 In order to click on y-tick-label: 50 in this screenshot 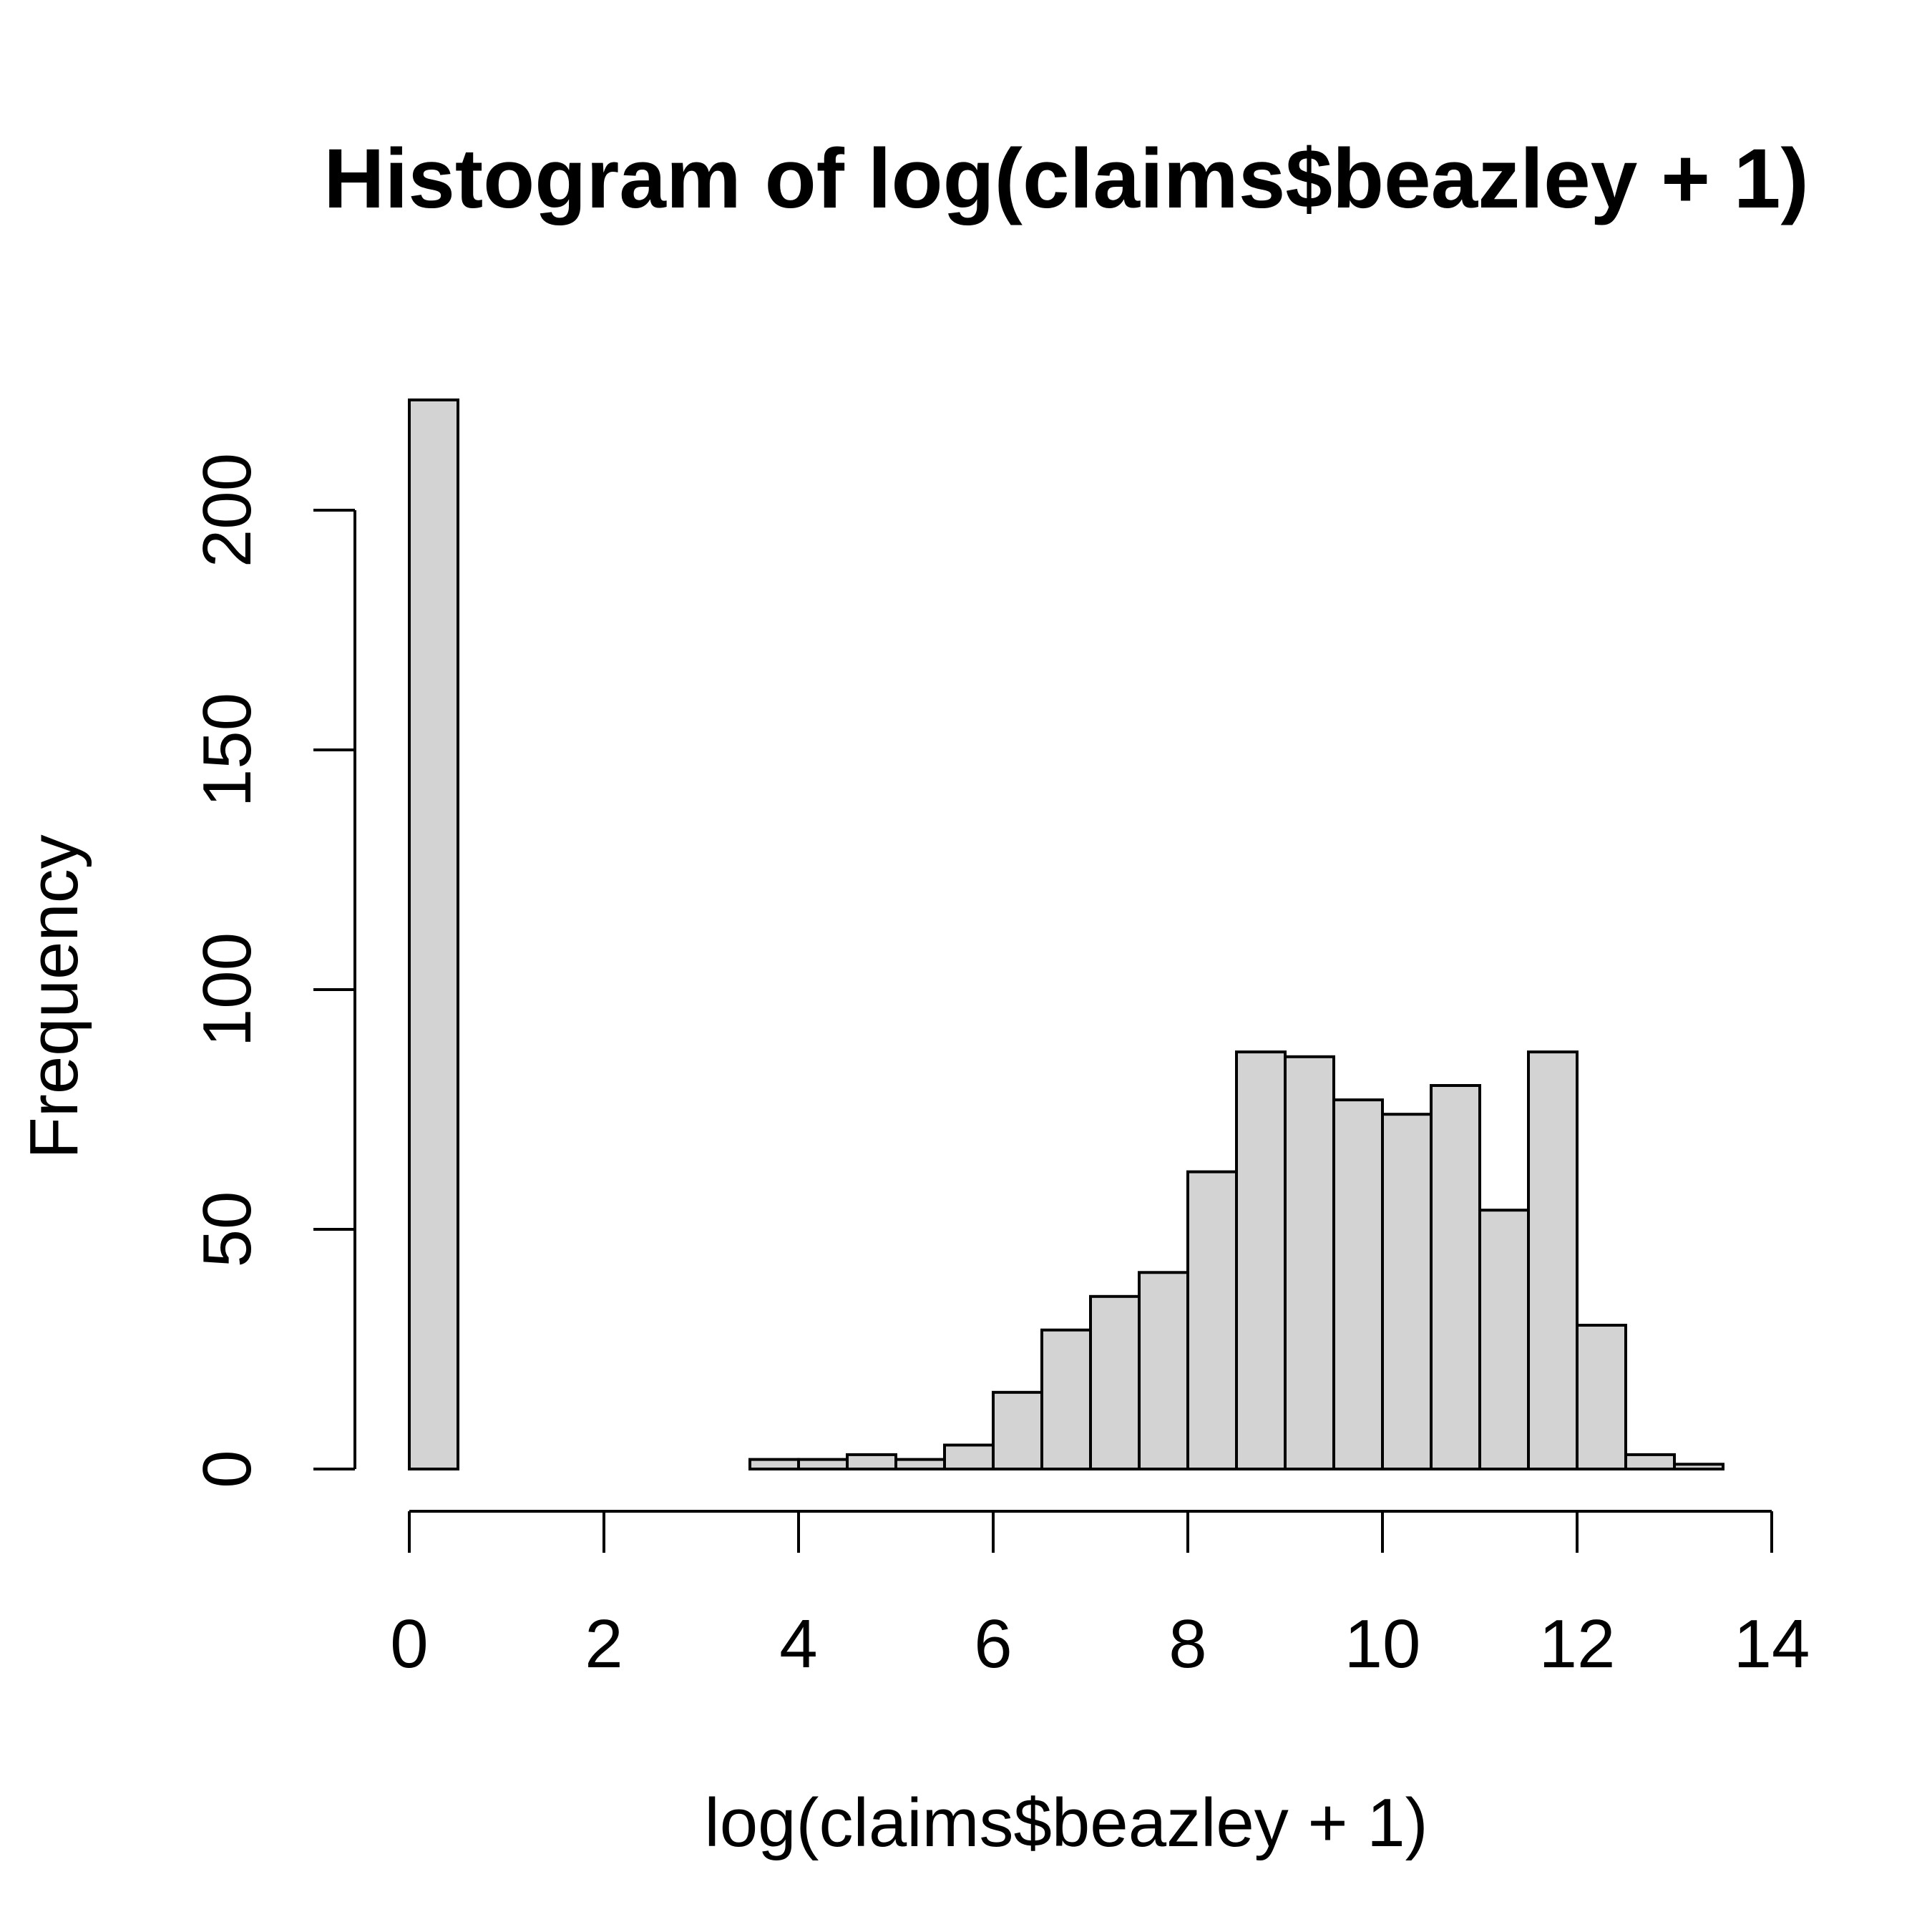, I will do `click(227, 1229)`.